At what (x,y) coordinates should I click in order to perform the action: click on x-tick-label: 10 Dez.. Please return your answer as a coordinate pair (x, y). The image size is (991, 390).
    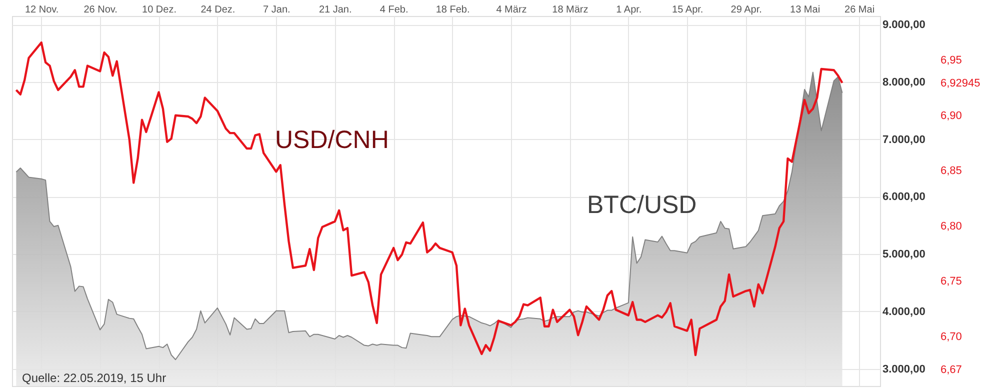
    Looking at the image, I should click on (159, 10).